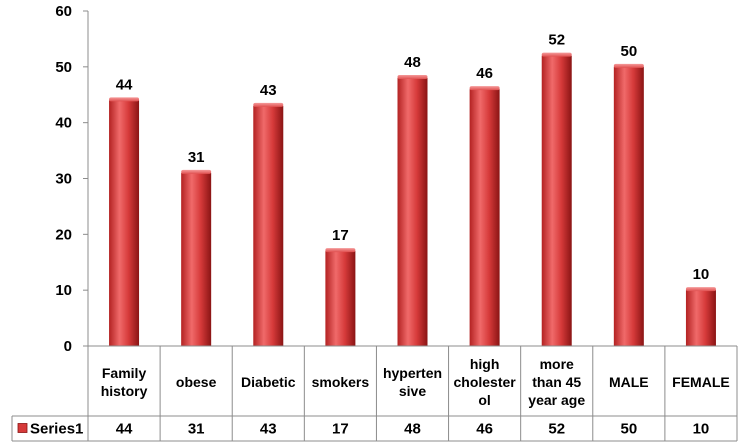 Image resolution: width=745 pixels, height=448 pixels. I want to click on data-label: 46, so click(484, 73).